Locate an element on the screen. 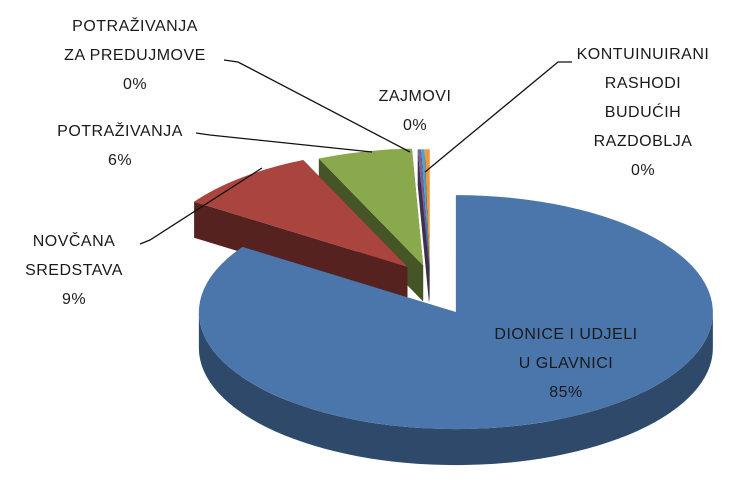 The height and width of the screenshot is (492, 748). data-label: POTRAŽIVANJA ZA PREDUJMOVE 0% is located at coordinates (135, 55).